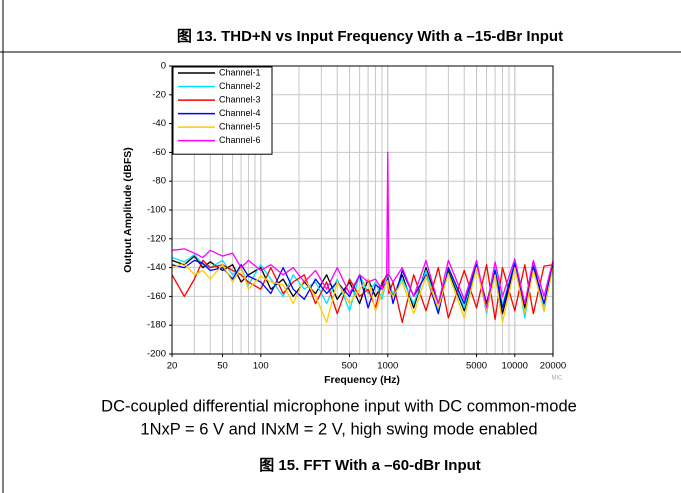 This screenshot has height=493, width=681. Describe the element at coordinates (156, 354) in the screenshot. I see `y-tick-label: -200` at that location.